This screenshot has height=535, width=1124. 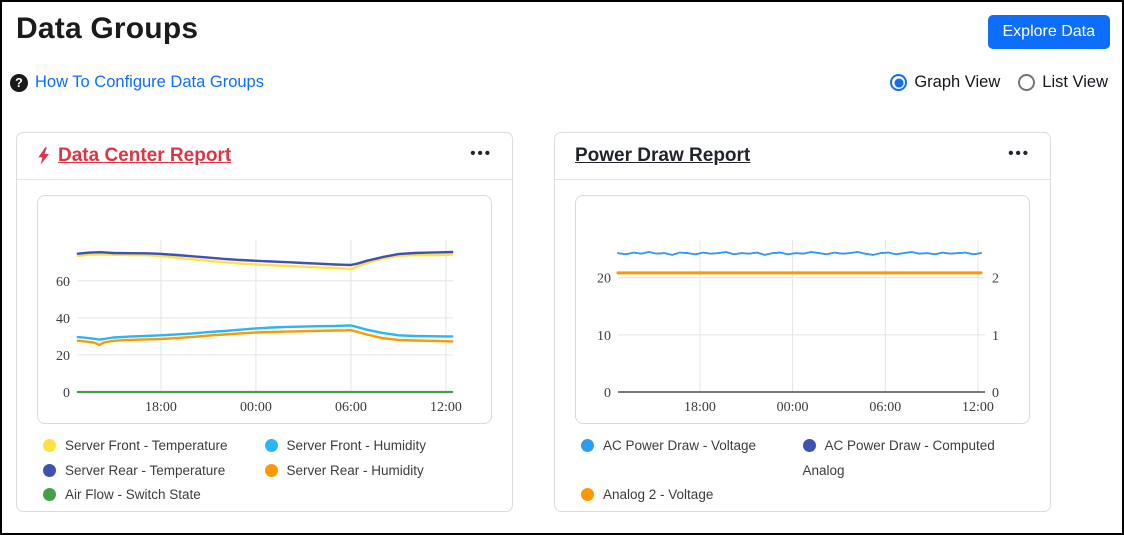 I want to click on svg-text: 2, so click(x=995, y=279).